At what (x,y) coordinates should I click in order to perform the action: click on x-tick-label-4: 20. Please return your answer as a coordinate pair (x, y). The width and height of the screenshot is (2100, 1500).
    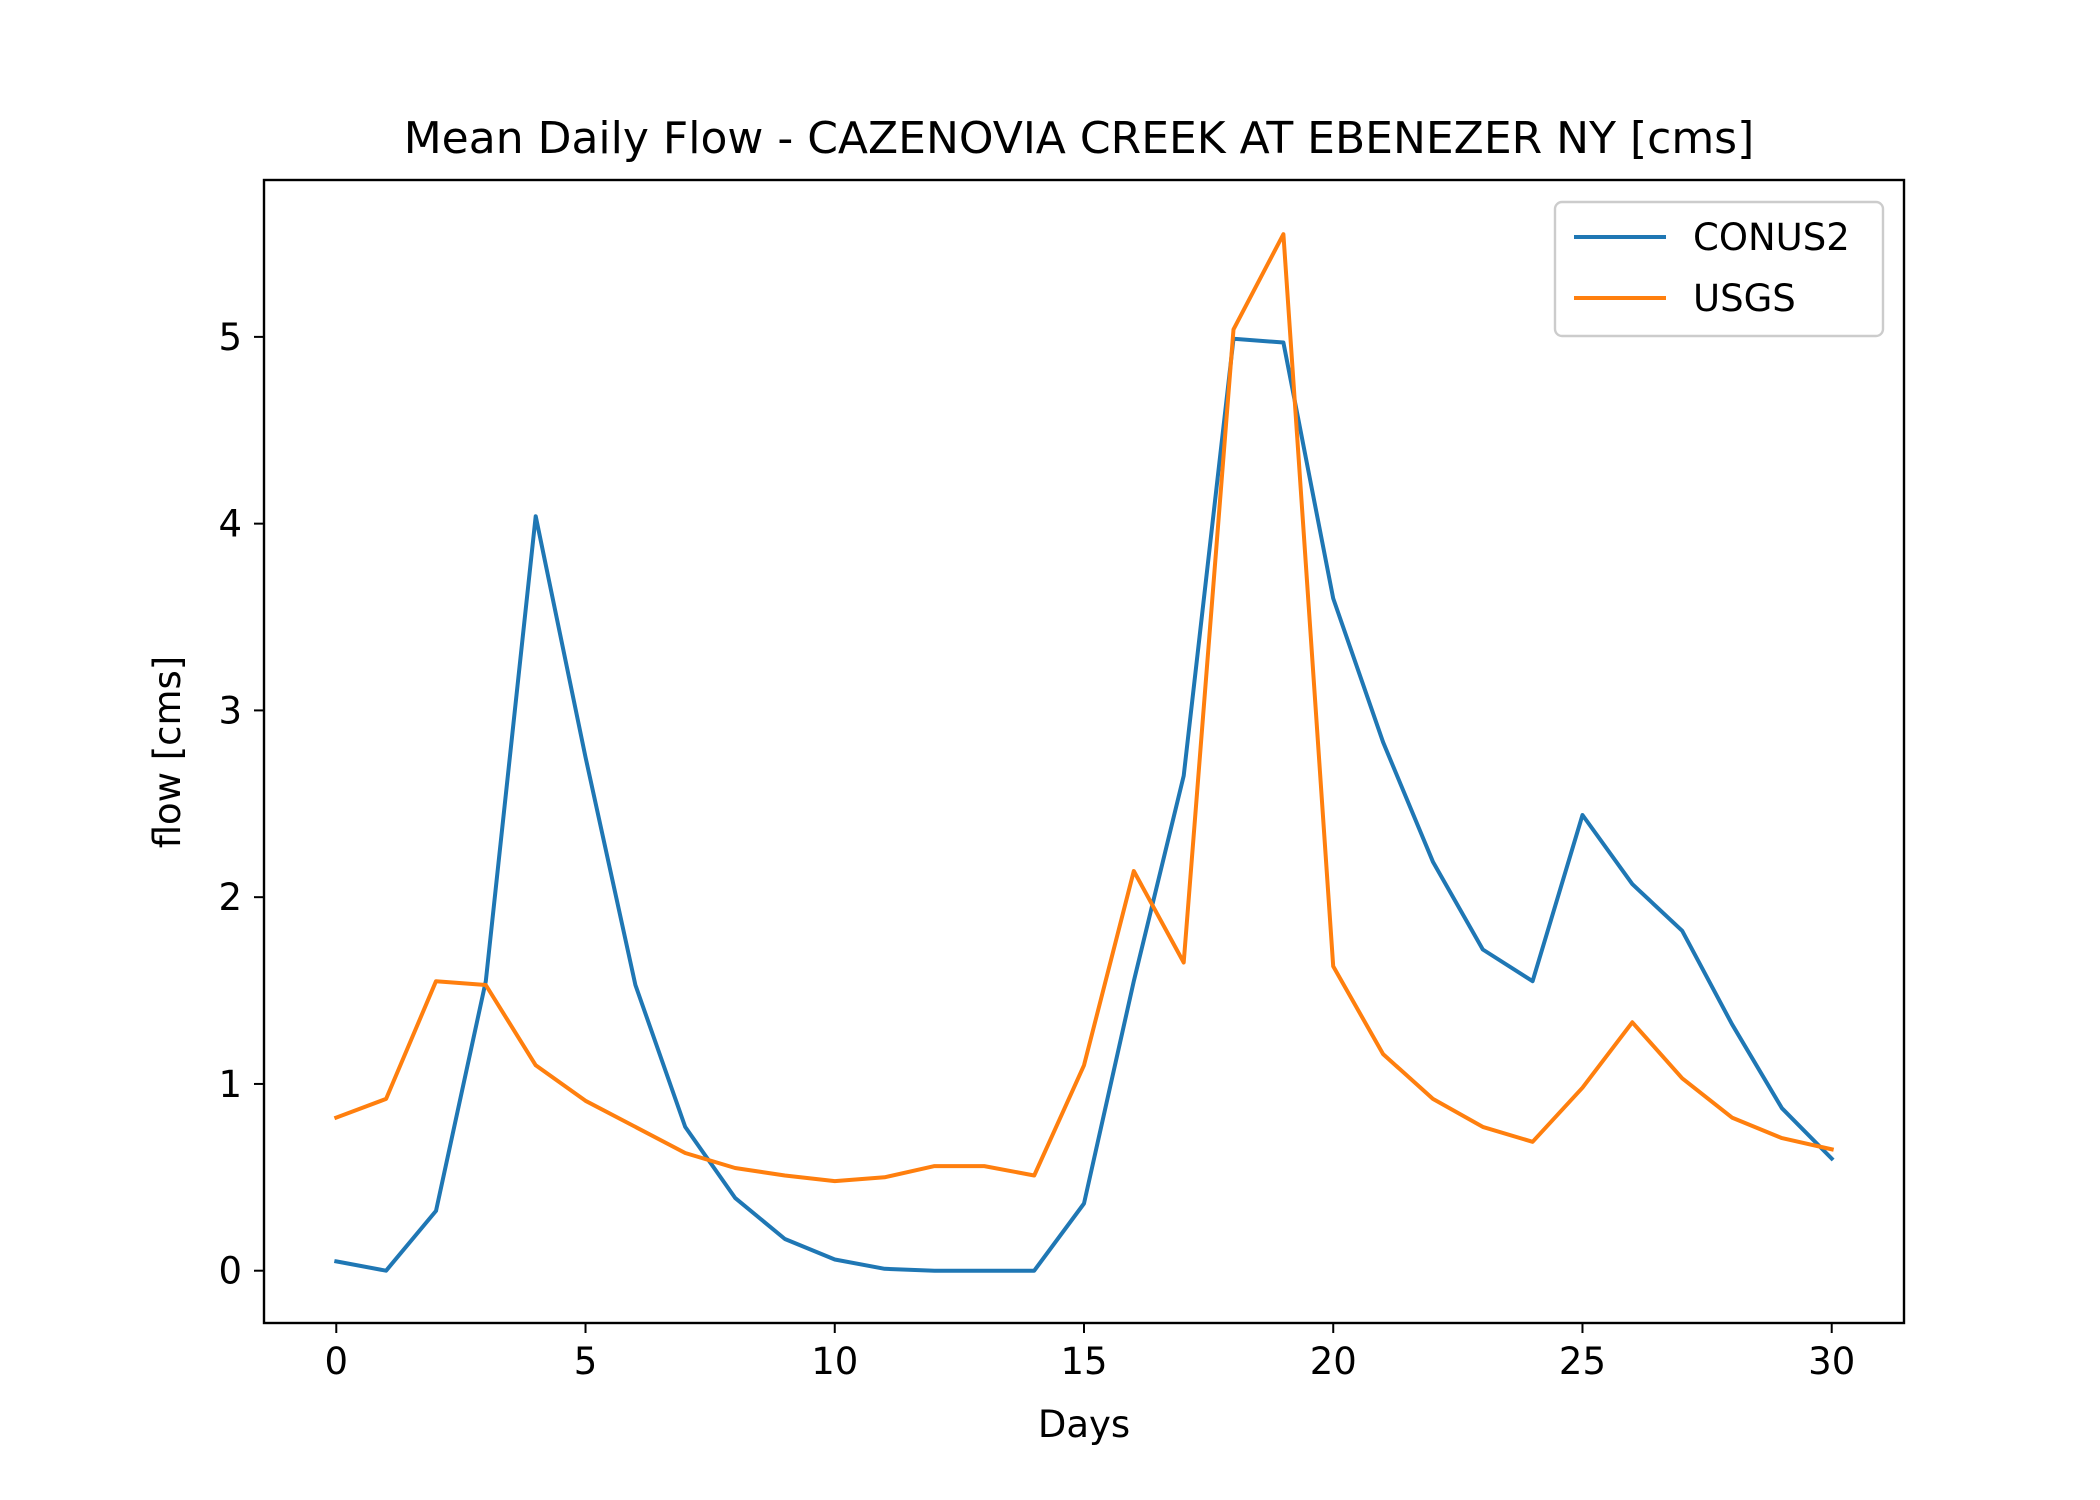
    Looking at the image, I should click on (1333, 1361).